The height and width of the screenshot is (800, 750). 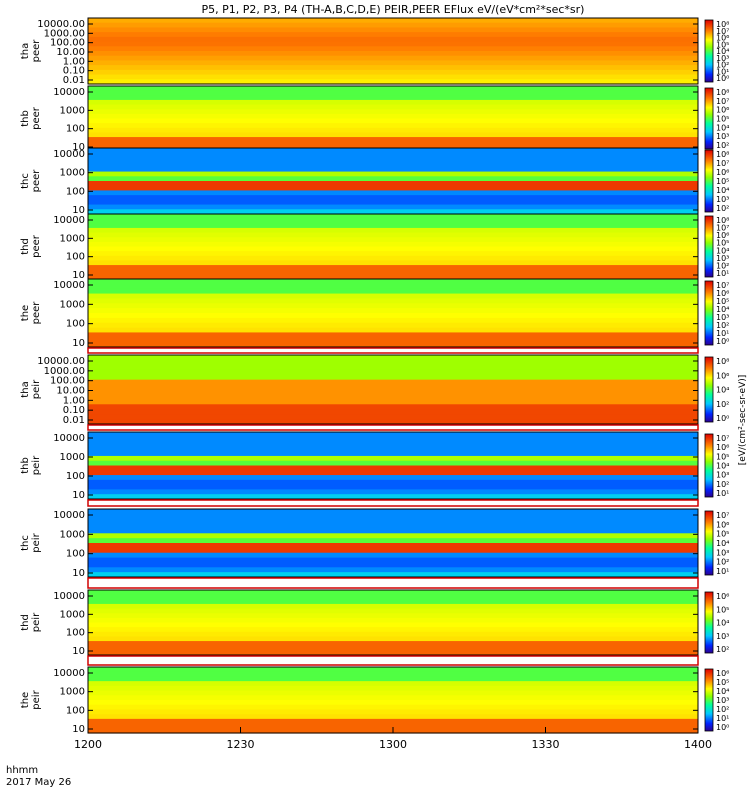 I want to click on colorbar-tick-label: 10⁴, so click(x=722, y=190).